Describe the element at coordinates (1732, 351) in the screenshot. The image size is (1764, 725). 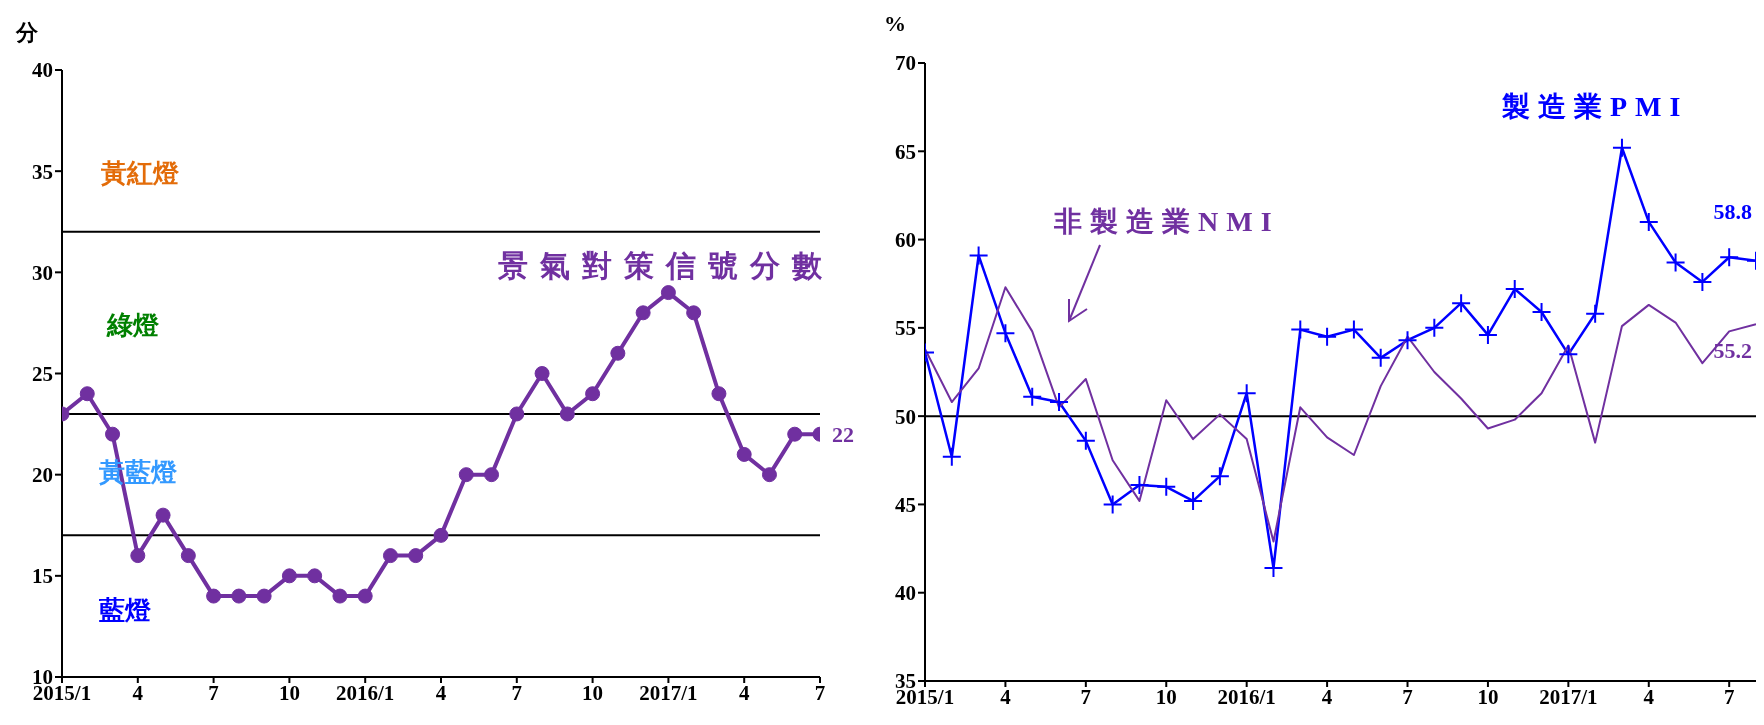
I see `data-label: 55.2` at that location.